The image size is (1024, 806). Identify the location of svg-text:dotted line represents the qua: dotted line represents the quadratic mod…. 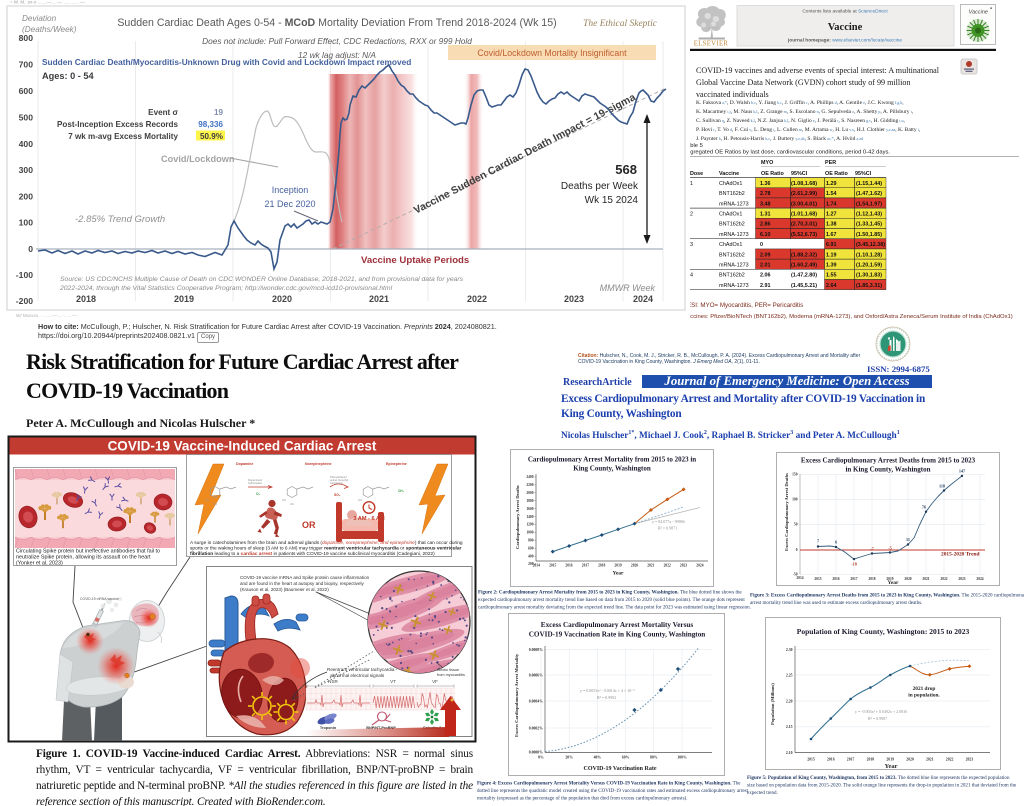
(613, 791).